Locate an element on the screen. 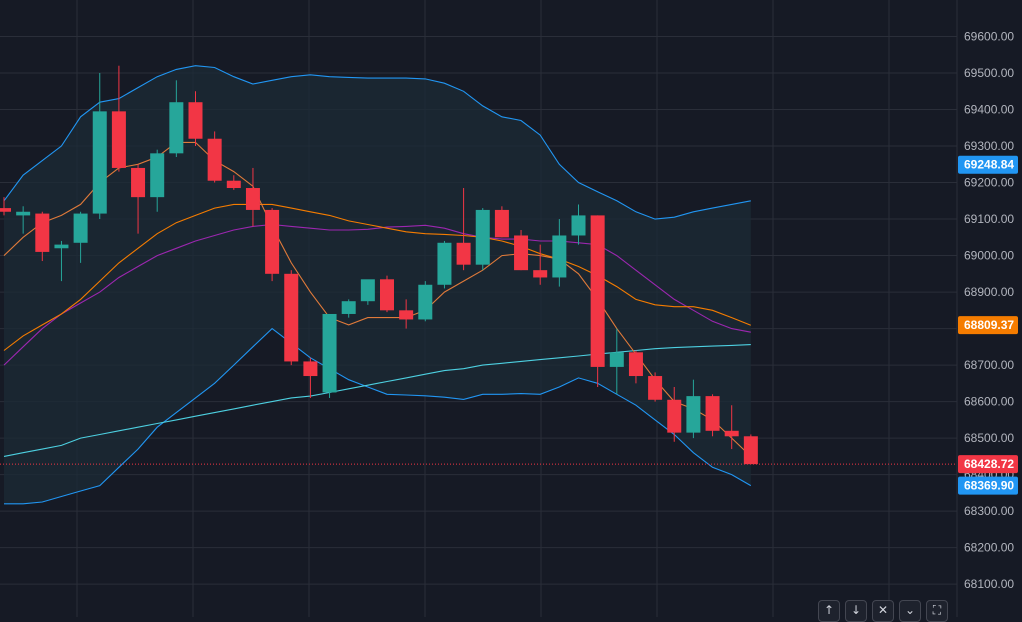 Image resolution: width=1022 pixels, height=622 pixels. price-badge-label: 68428.72 is located at coordinates (989, 464).